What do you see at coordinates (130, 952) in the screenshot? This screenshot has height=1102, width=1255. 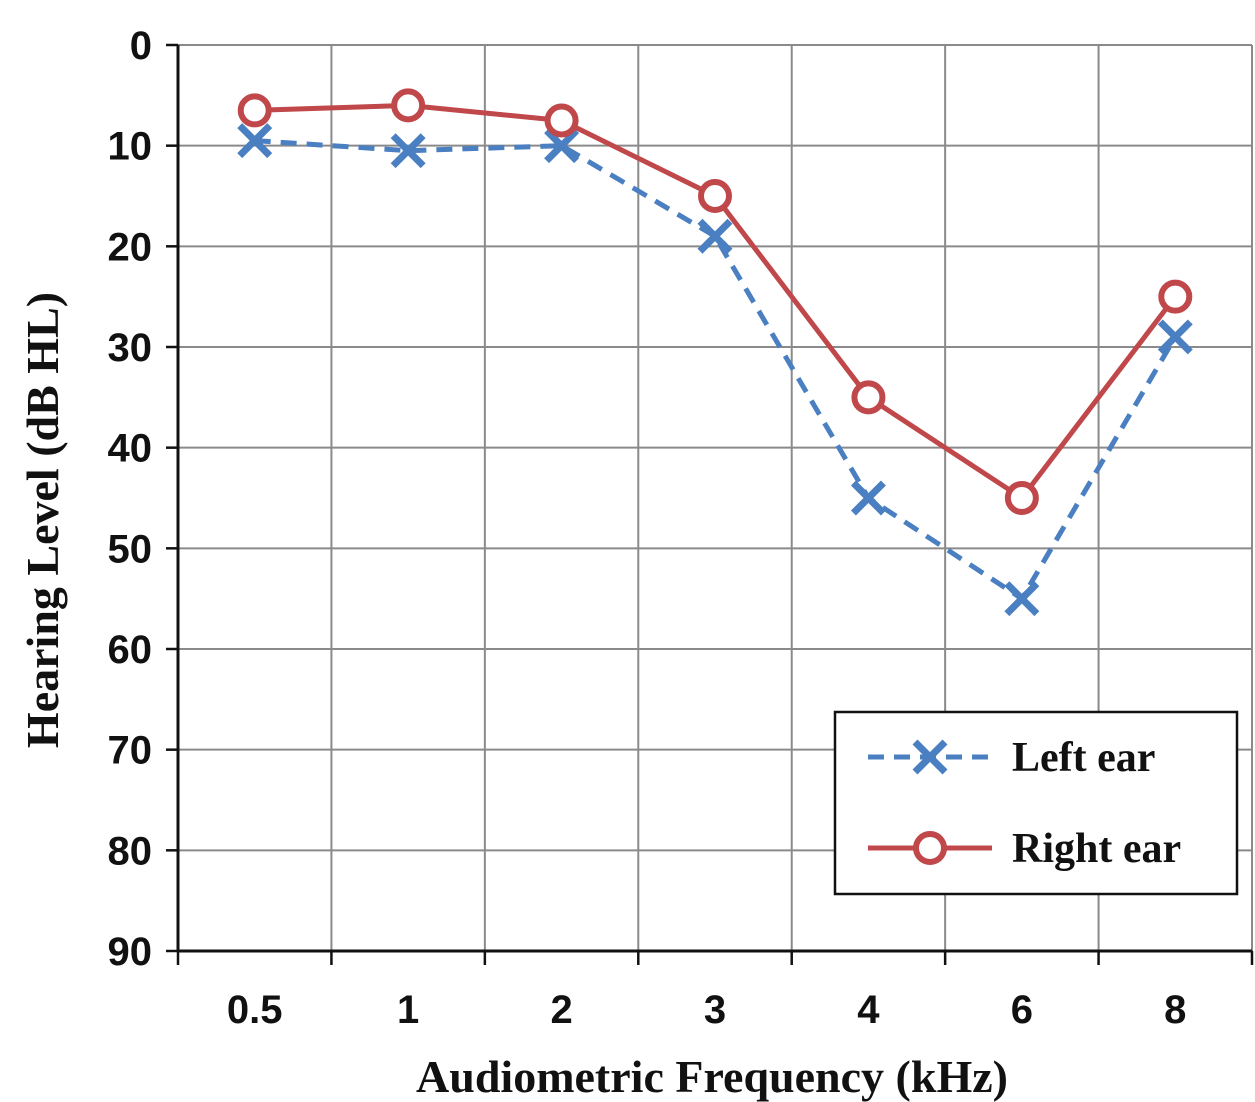 I see `y-tick-label: 90` at bounding box center [130, 952].